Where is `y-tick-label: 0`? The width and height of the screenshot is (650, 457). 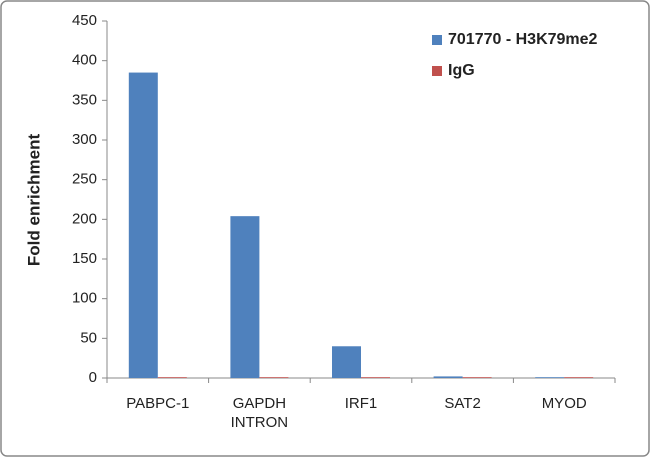
y-tick-label: 0 is located at coordinates (93, 377).